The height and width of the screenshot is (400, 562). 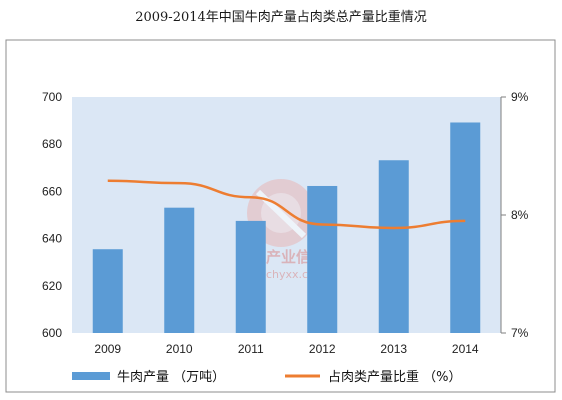 What do you see at coordinates (52, 286) in the screenshot?
I see `left-tick-label: 620` at bounding box center [52, 286].